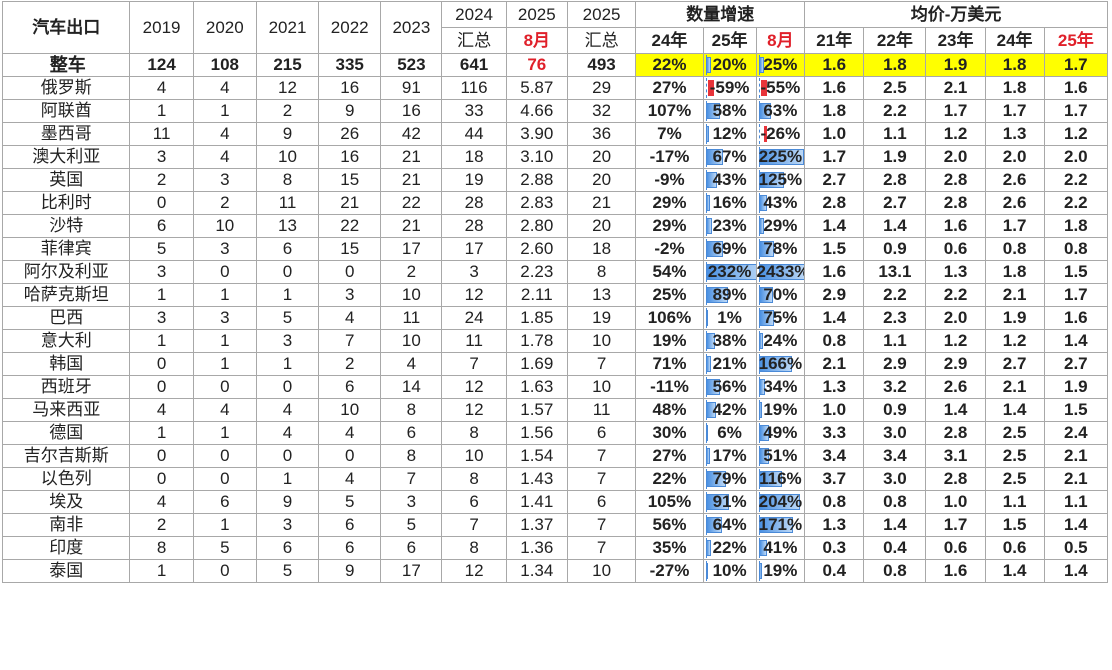  I want to click on growth-cell: 89%, so click(729, 295).